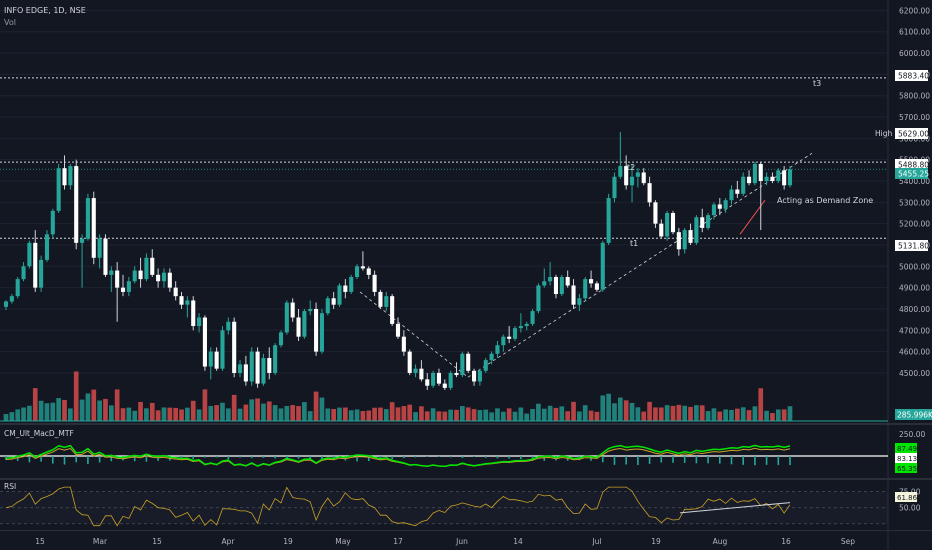  What do you see at coordinates (634, 243) in the screenshot?
I see `t1-annotation: t1` at bounding box center [634, 243].